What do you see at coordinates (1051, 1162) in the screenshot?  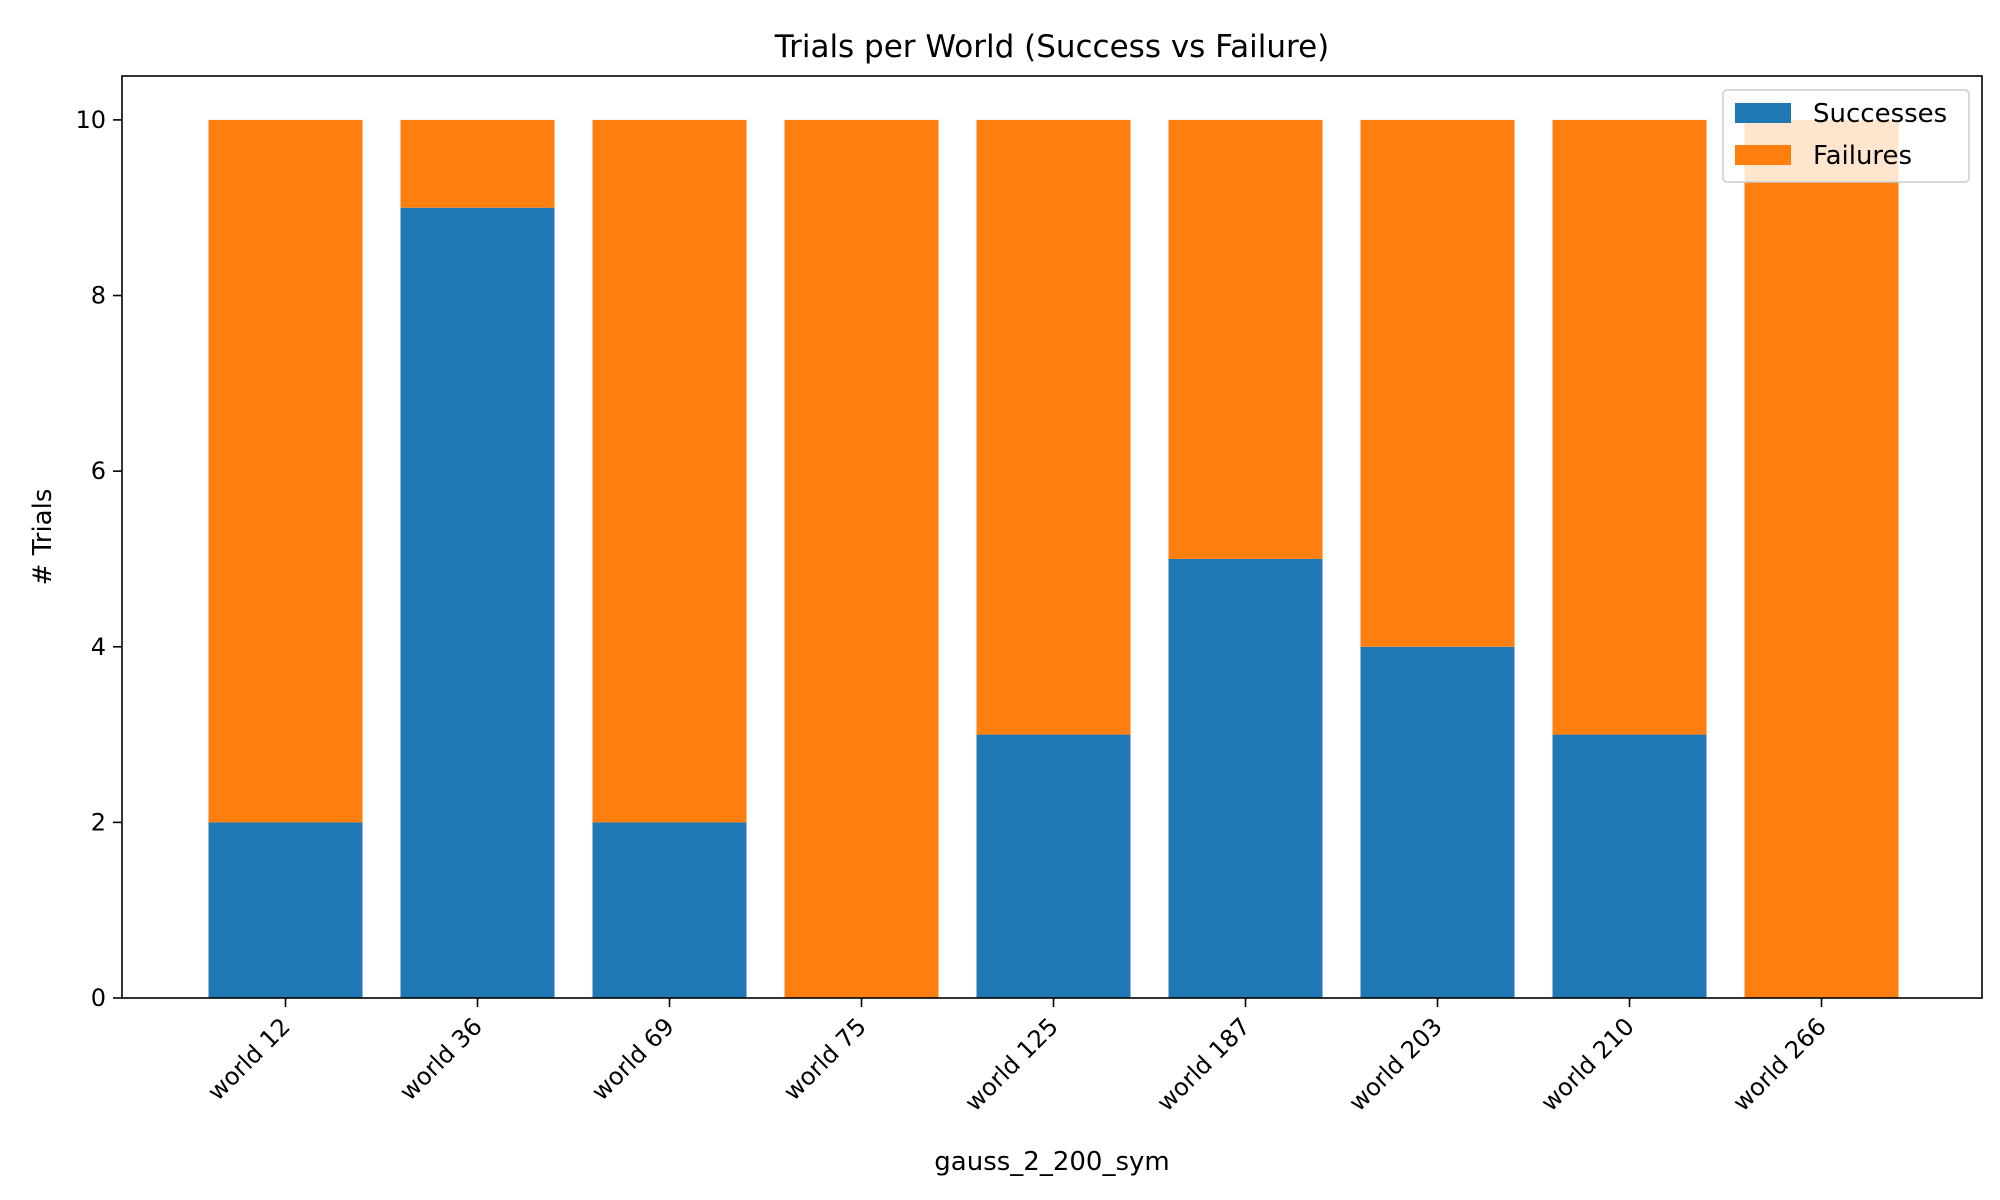 I see `x-axis-label: gauss_2_200_sym` at bounding box center [1051, 1162].